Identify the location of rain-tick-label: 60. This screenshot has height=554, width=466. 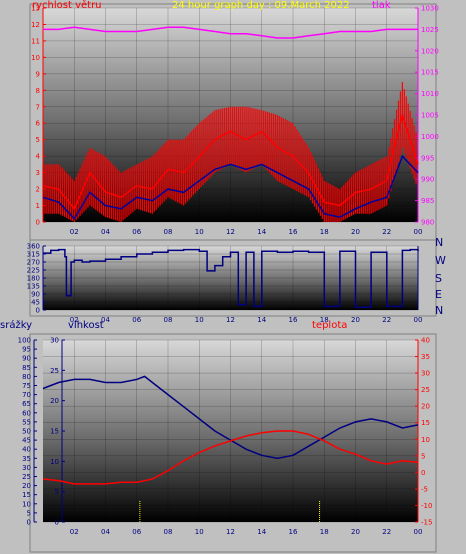
(26, 413).